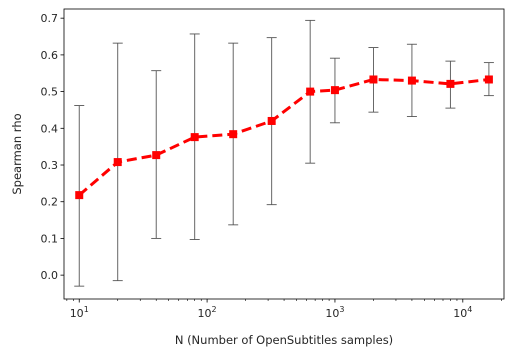  Describe the element at coordinates (469, 309) in the screenshot. I see `x-tick-exponent: 4` at that location.